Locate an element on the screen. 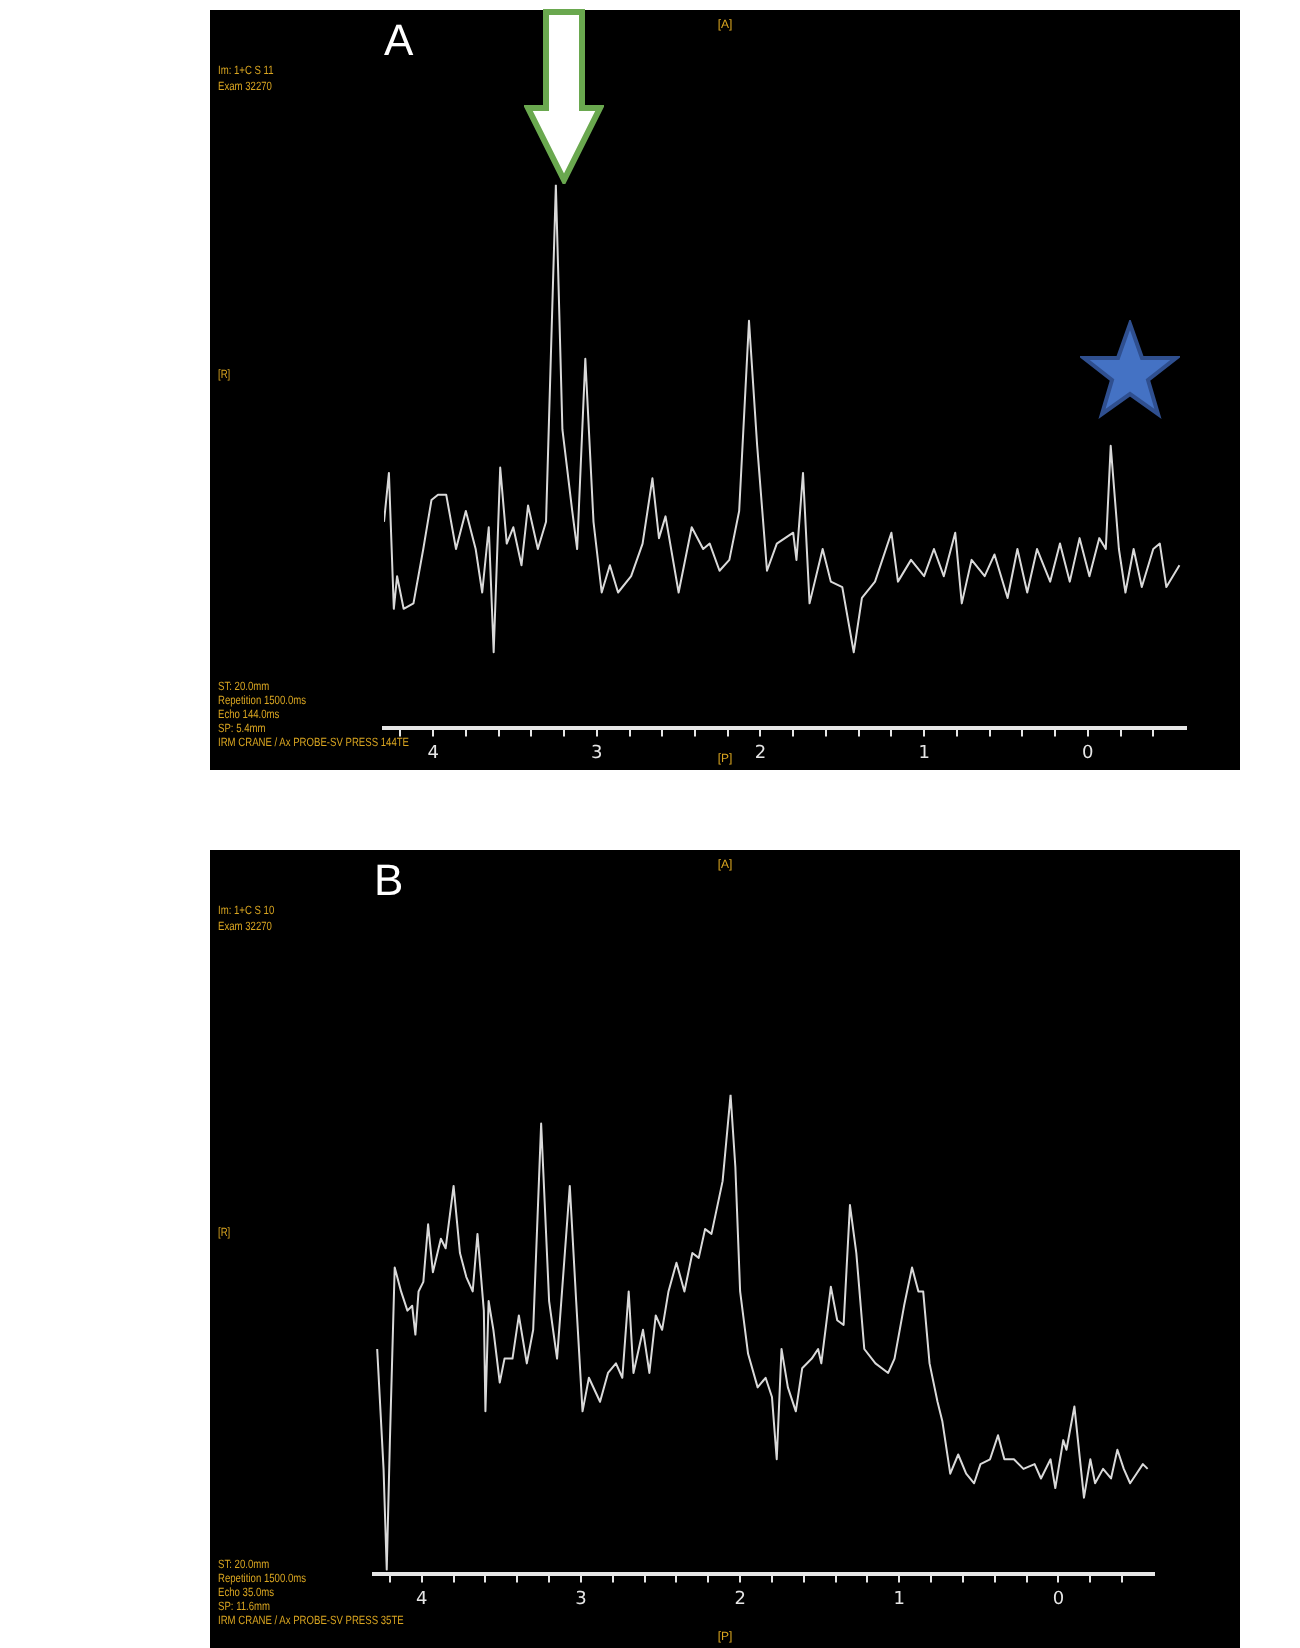 This screenshot has width=1300, height=1648. chart-title: A is located at coordinates (399, 39).